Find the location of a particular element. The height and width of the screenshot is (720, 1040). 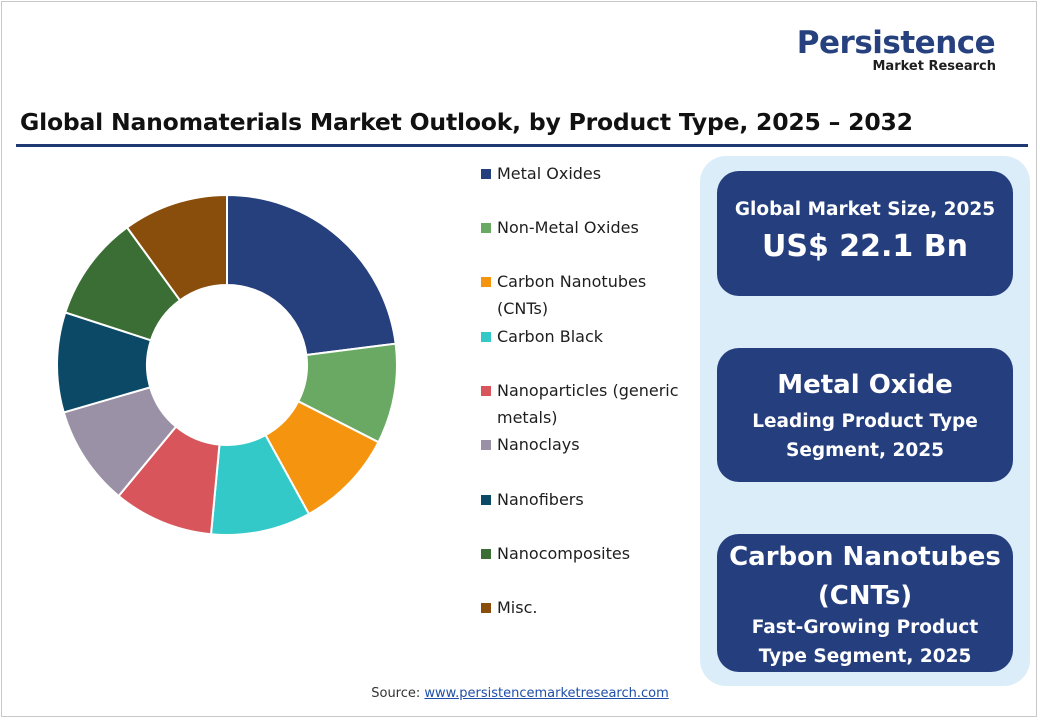

legend-label: Nanofibers is located at coordinates (540, 499).